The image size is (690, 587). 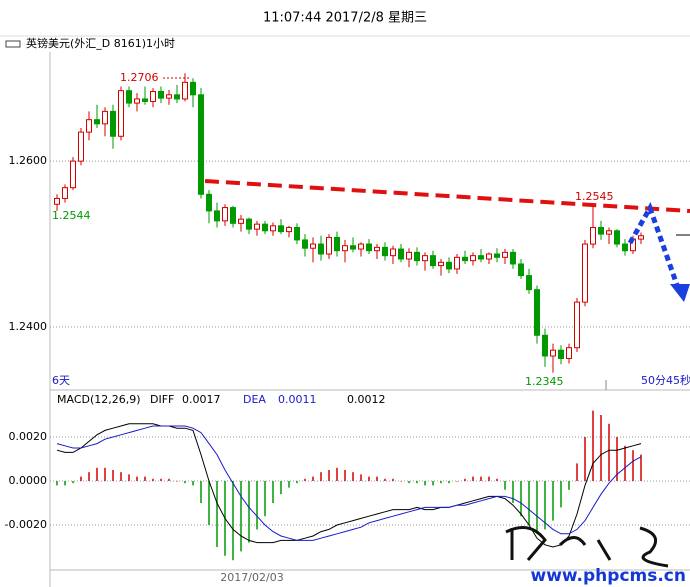 I want to click on y-tick-label: -0.0020, so click(x=26, y=524).